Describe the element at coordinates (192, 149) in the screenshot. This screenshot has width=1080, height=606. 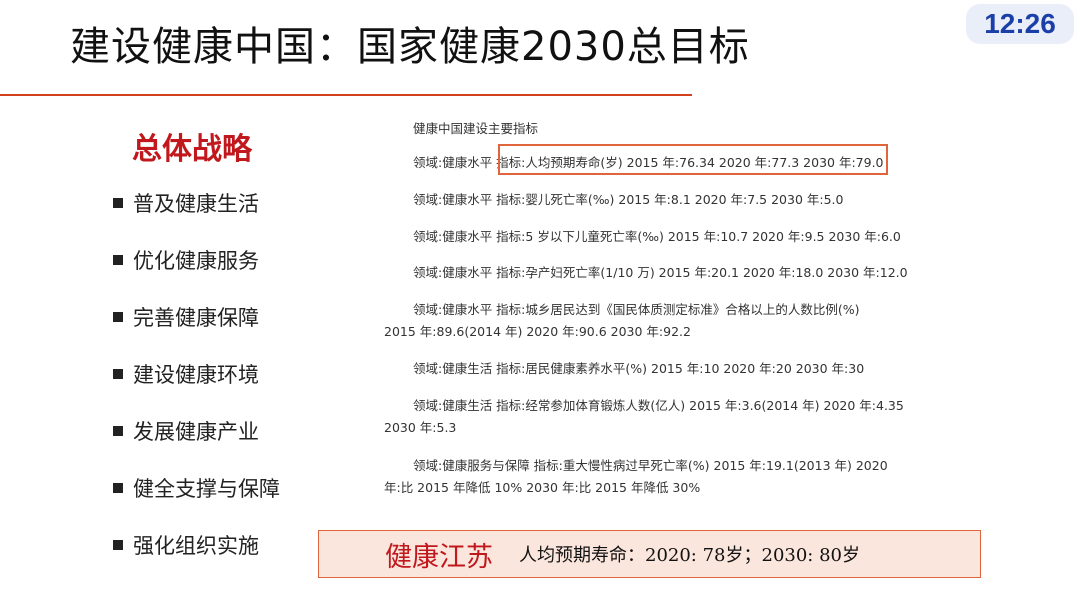
I see `strategy-heading: 总体战略` at that location.